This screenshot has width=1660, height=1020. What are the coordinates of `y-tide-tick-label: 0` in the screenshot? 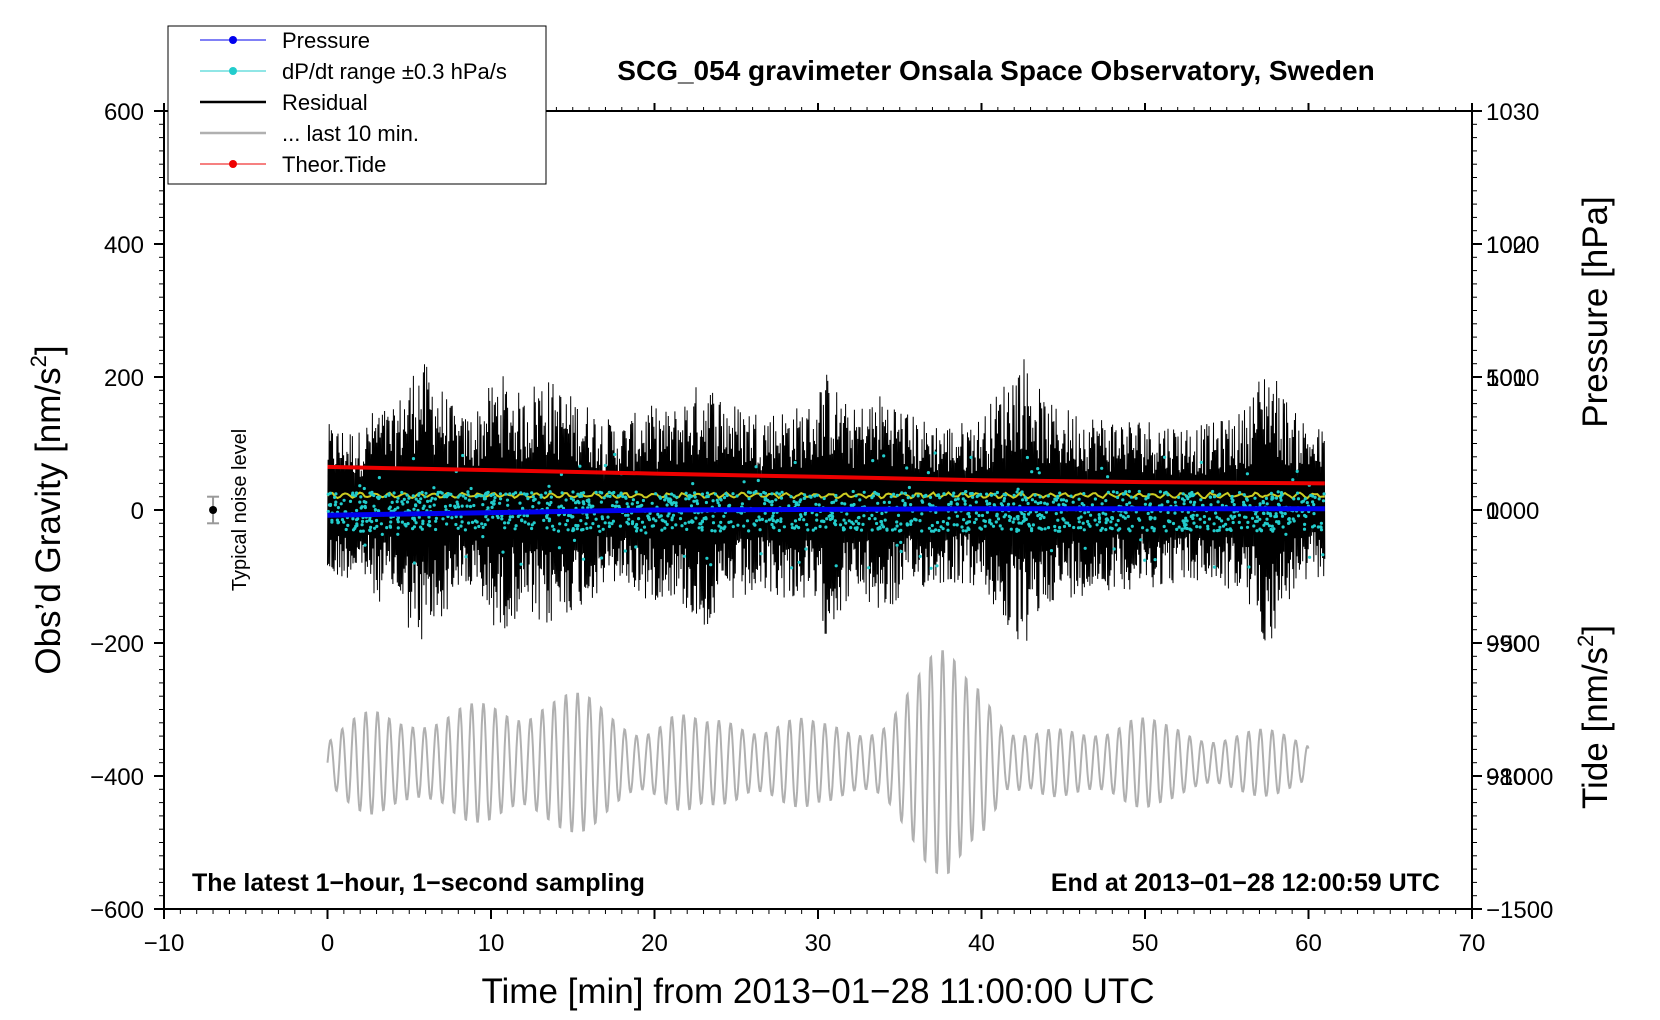 It's located at (1492, 511).